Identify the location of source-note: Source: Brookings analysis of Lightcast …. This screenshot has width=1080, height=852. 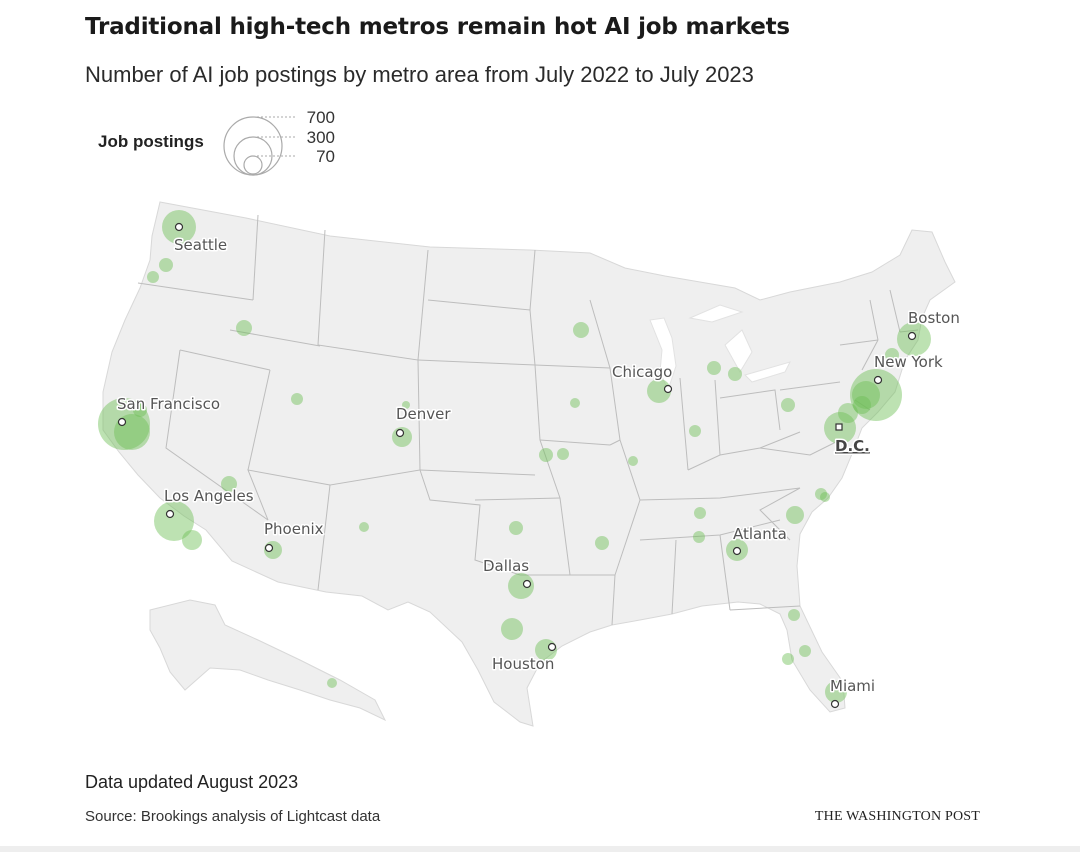
(233, 816).